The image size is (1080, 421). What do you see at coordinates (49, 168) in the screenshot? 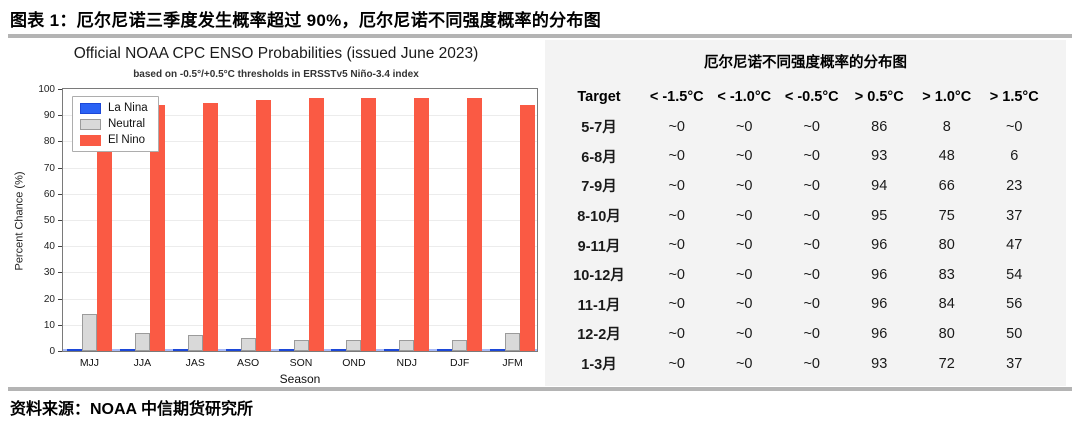
I see `y-tick-label: 70` at bounding box center [49, 168].